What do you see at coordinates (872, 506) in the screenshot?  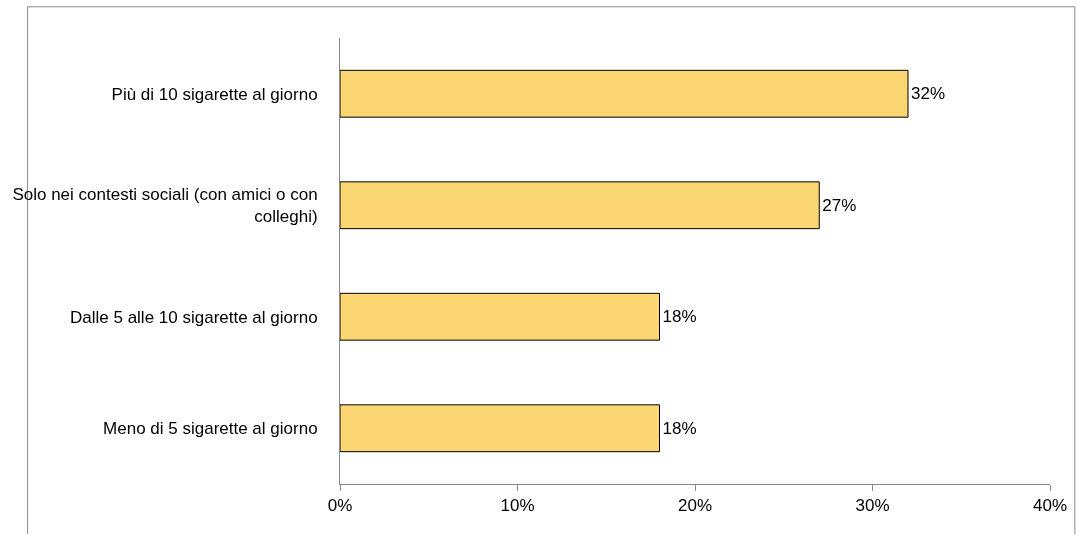 I see `x-tick-label: 30%` at bounding box center [872, 506].